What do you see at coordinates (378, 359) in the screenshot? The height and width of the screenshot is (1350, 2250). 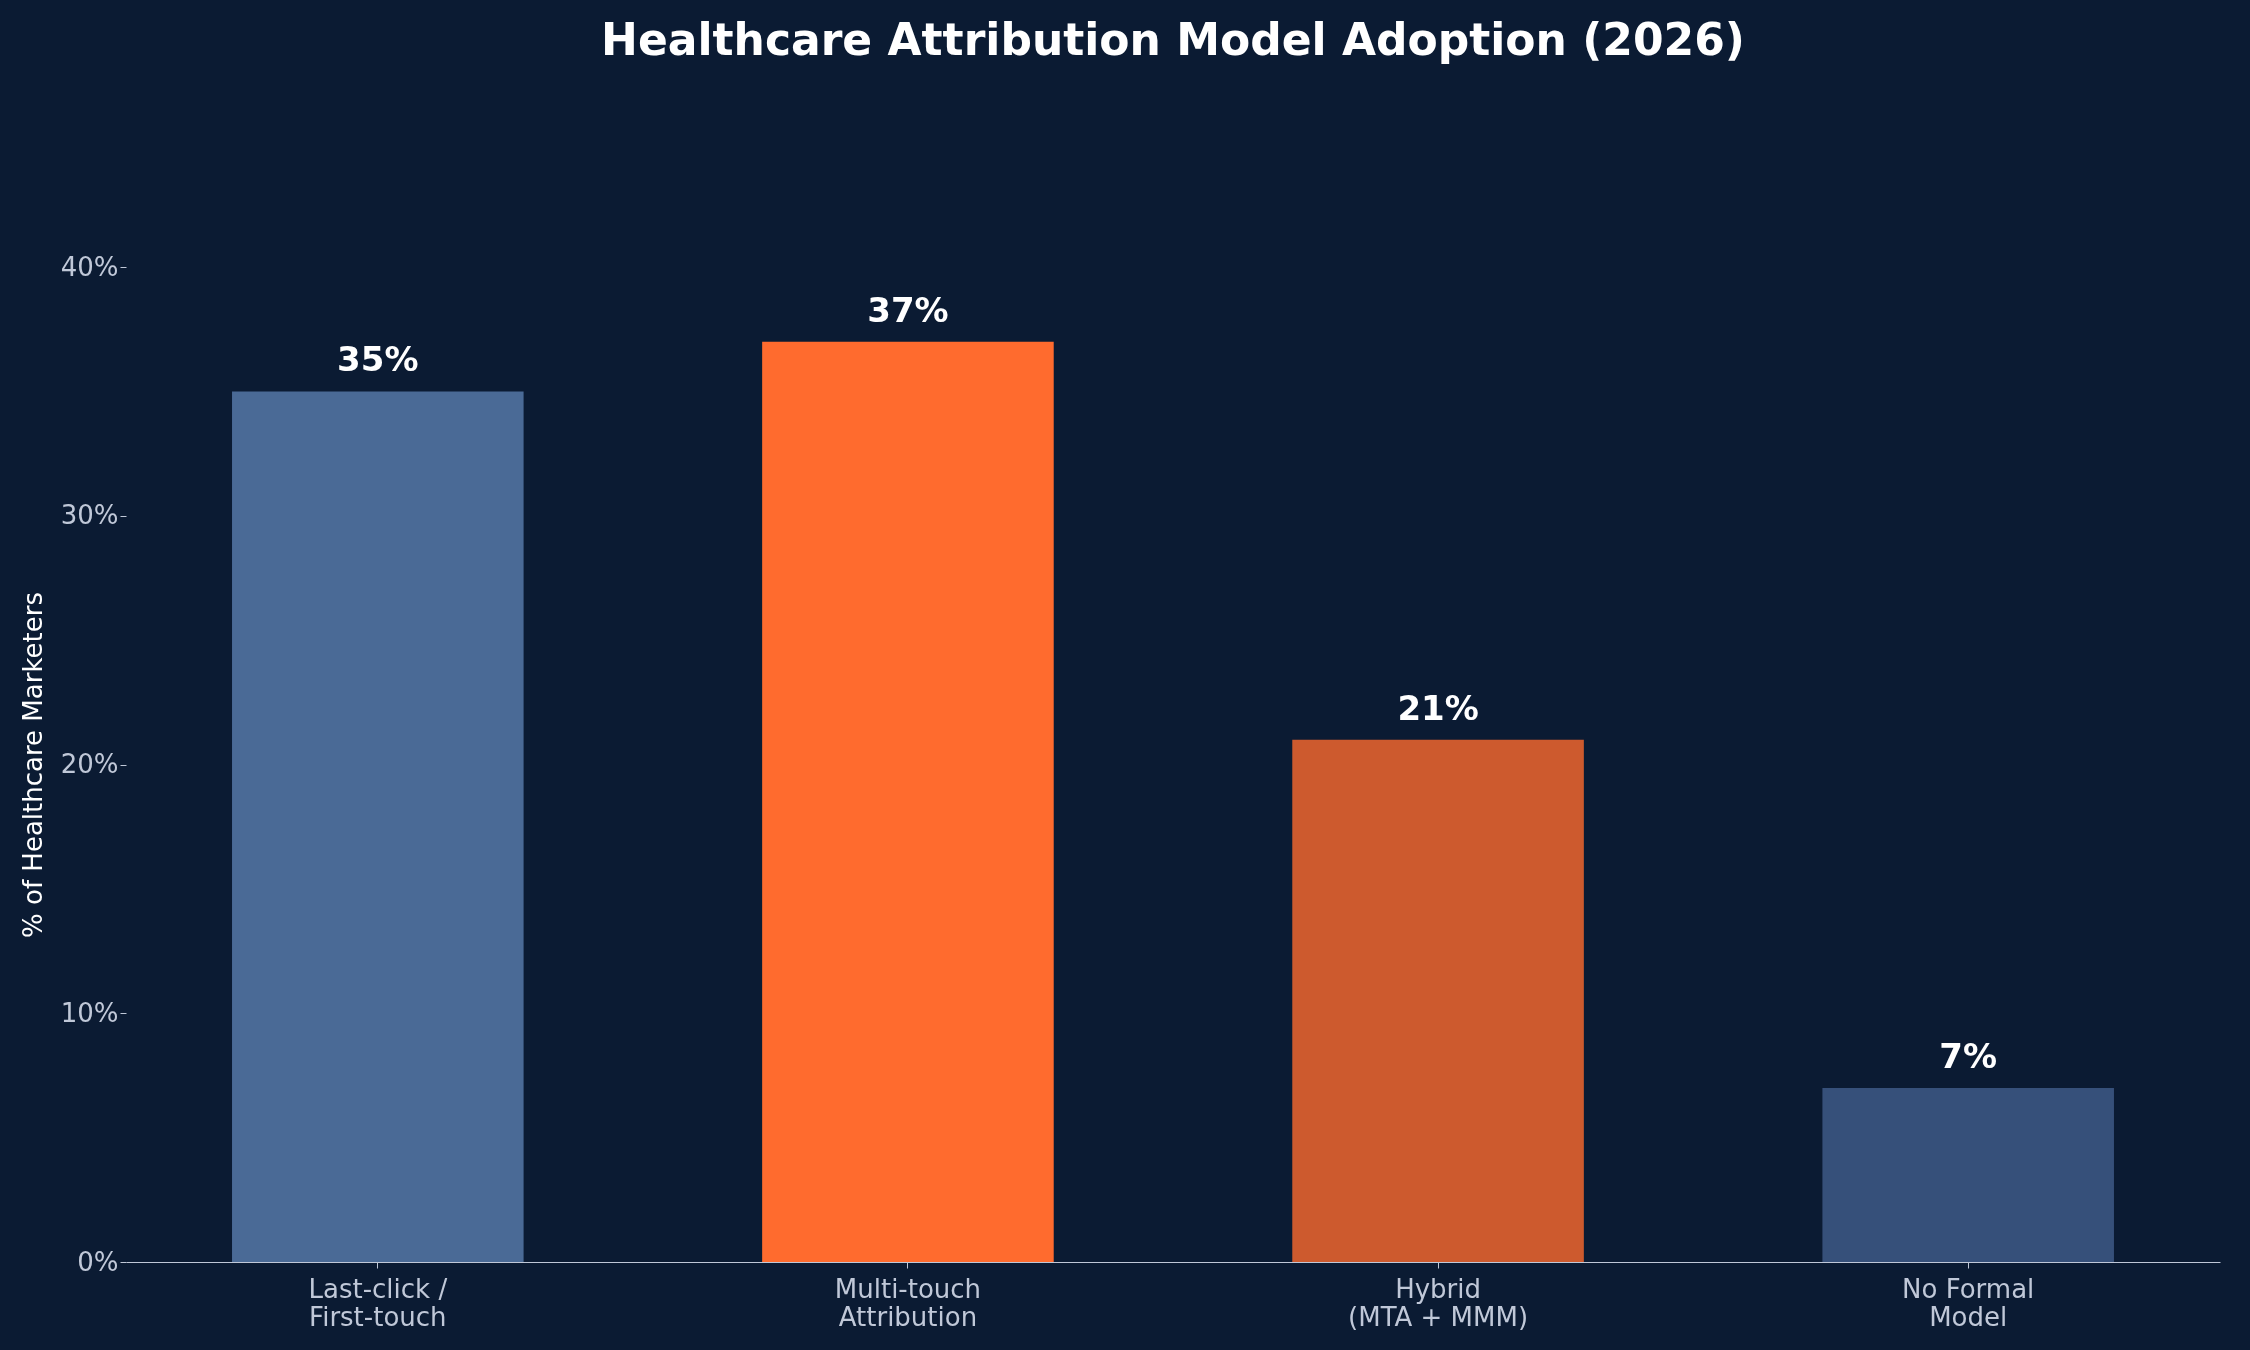 I see `data-label: 35%` at bounding box center [378, 359].